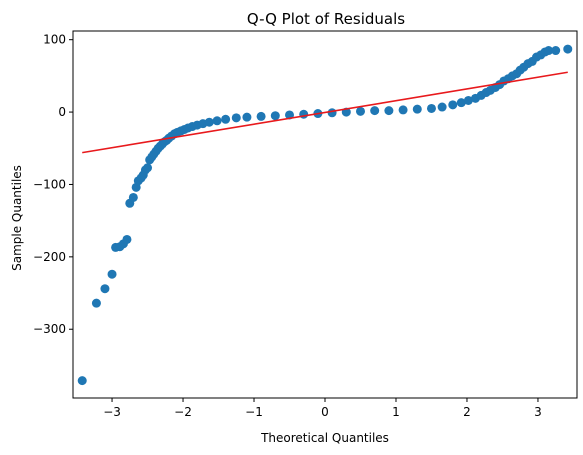 The height and width of the screenshot is (455, 583). What do you see at coordinates (467, 412) in the screenshot?
I see `x-tick-label: 2` at bounding box center [467, 412].